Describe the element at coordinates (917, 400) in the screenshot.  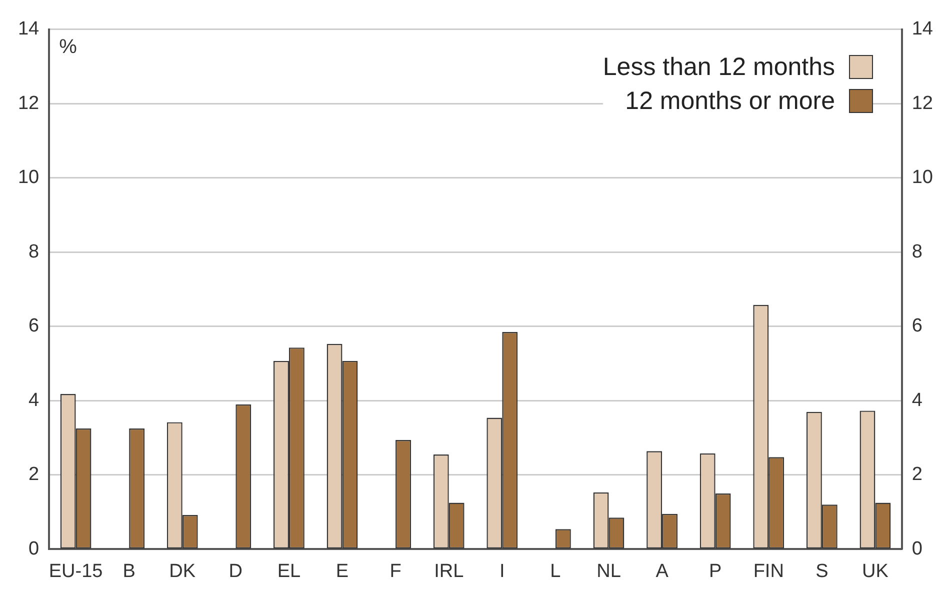
I see `y2-tick-label: 4` at that location.